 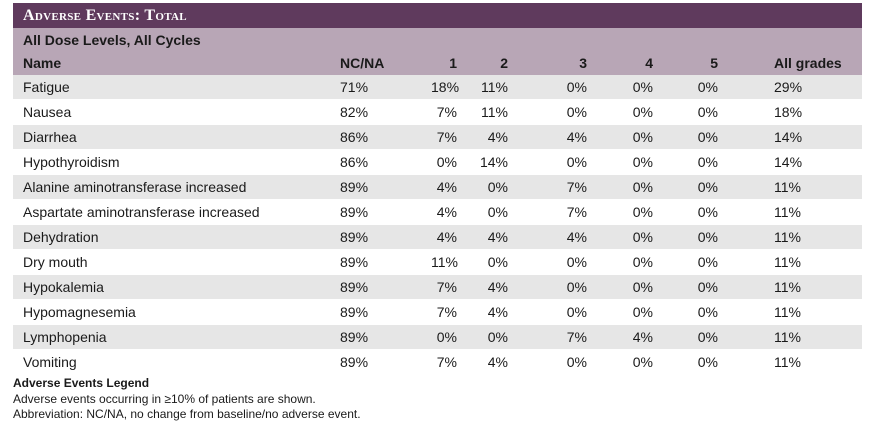 I want to click on adverse-event-name: Alanine aminotransferase increased, so click(x=135, y=187).